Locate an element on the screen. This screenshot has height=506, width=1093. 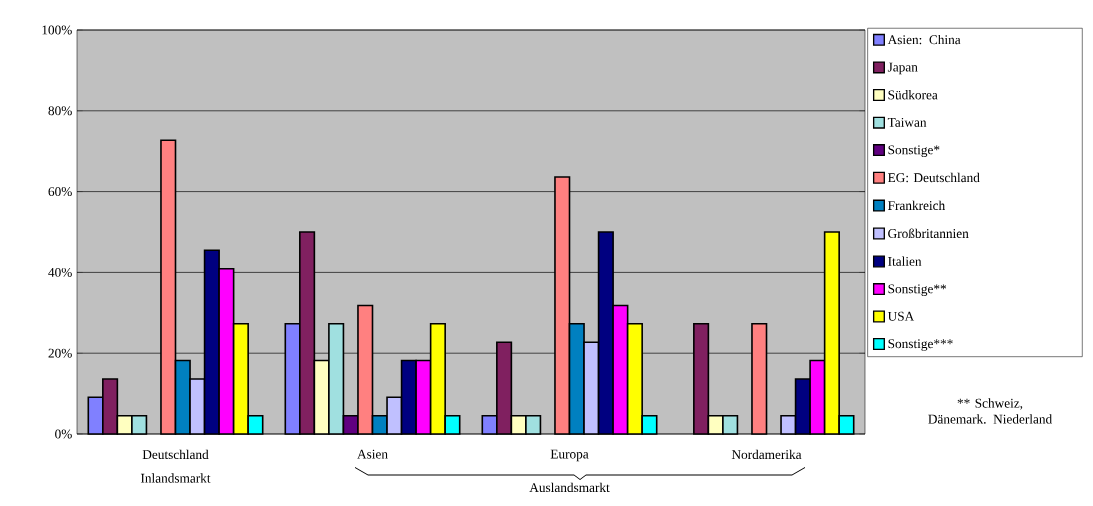
y-tick-label: 100% is located at coordinates (57, 30).